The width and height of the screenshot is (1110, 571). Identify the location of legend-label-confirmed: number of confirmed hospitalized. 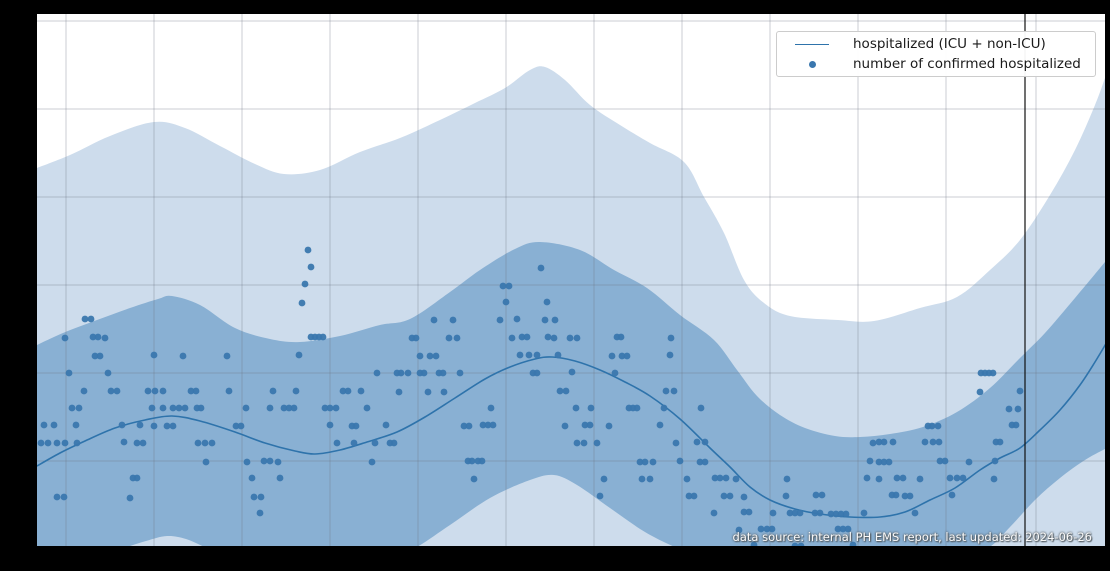
(967, 64).